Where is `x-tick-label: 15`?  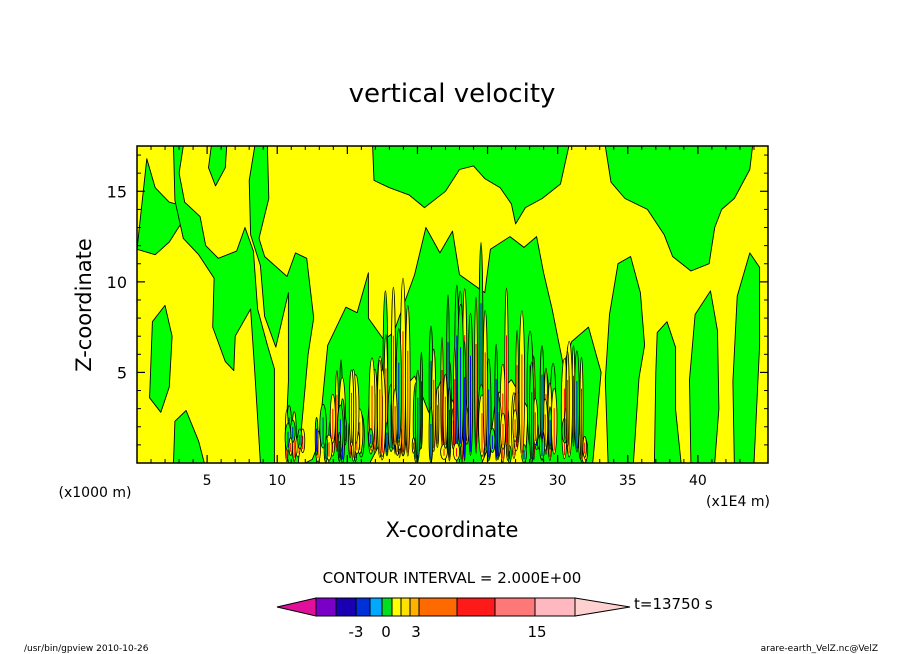 x-tick-label: 15 is located at coordinates (347, 481).